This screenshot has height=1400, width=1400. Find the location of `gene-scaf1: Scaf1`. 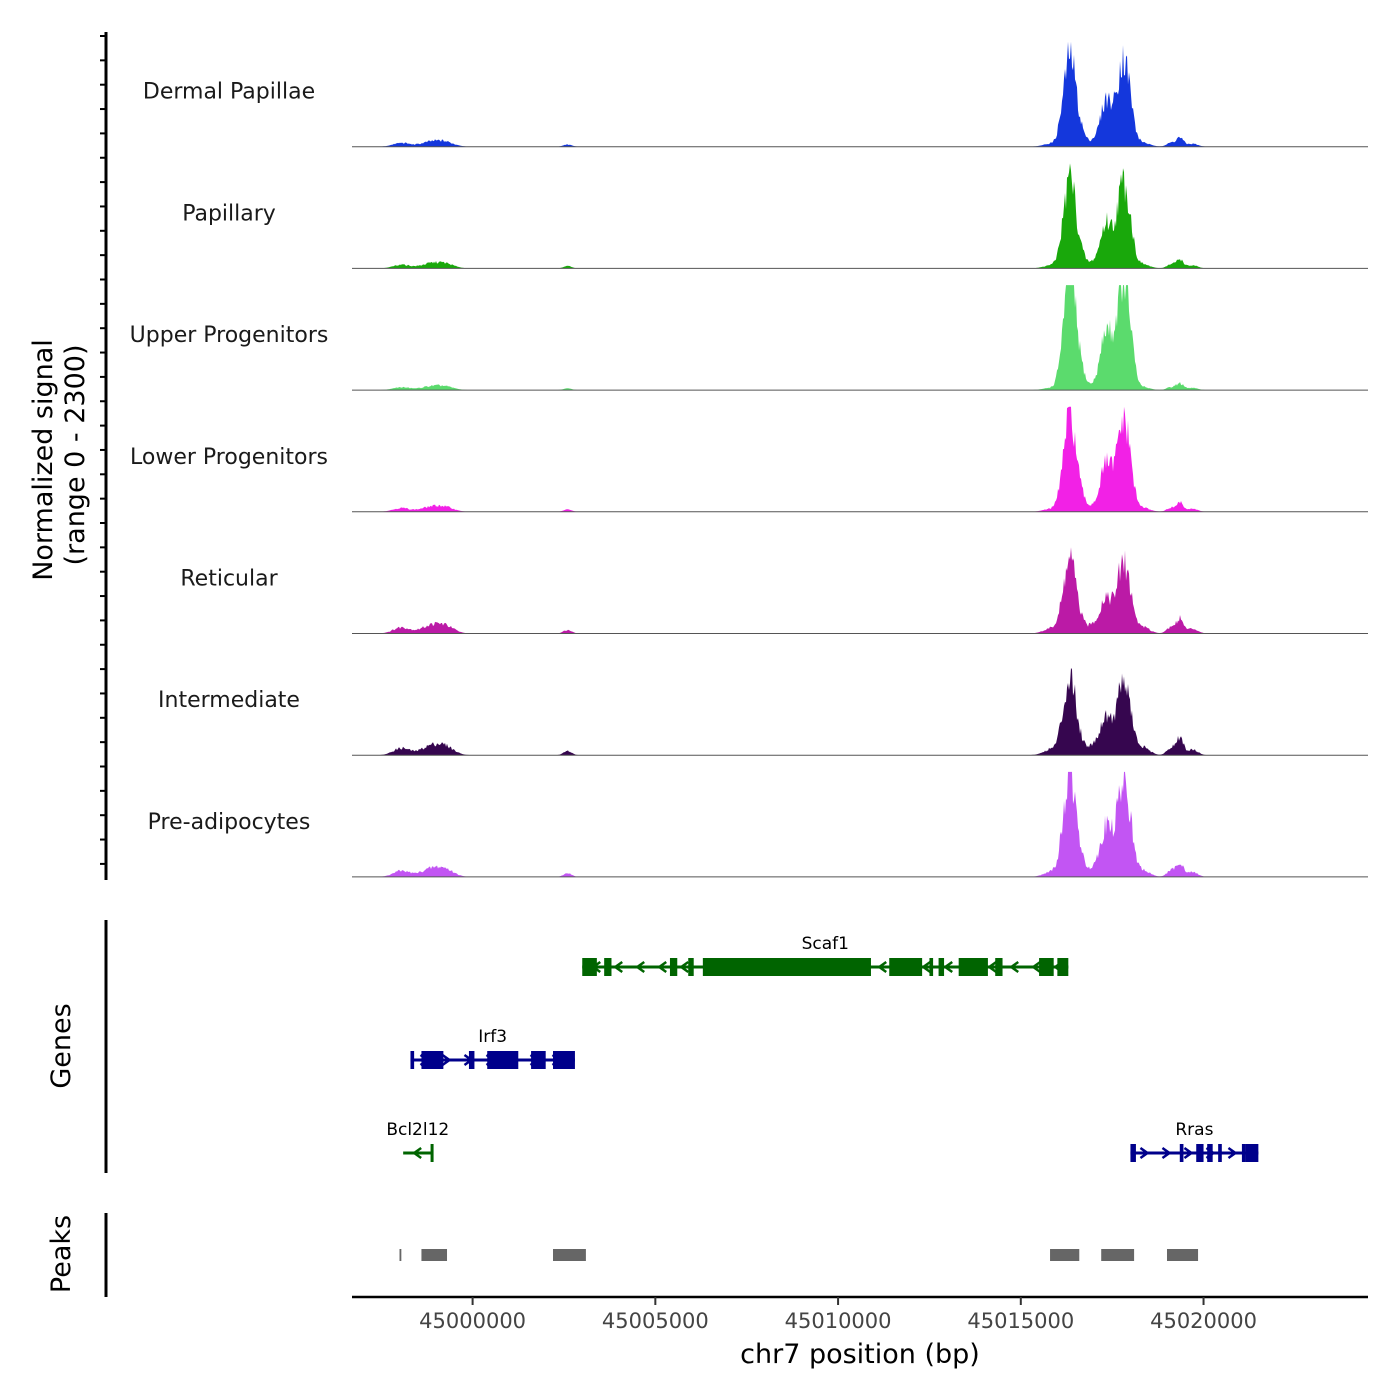

gene-scaf1: Scaf1 is located at coordinates (825, 955).